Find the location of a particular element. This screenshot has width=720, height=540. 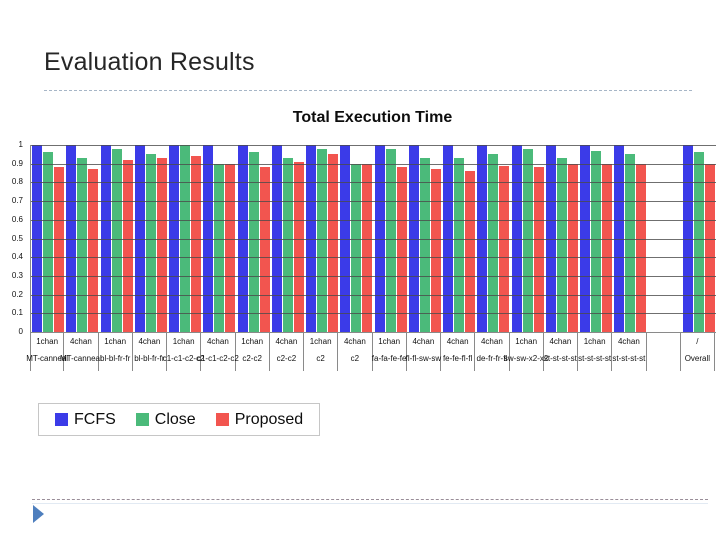

title-divider-line is located at coordinates (368, 90).